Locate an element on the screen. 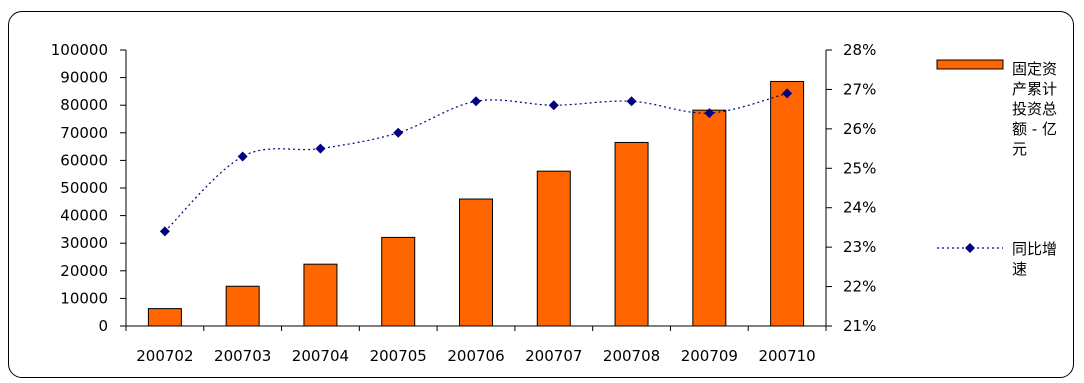 The image size is (1084, 383). x-tick-label: 200702 is located at coordinates (164, 356).